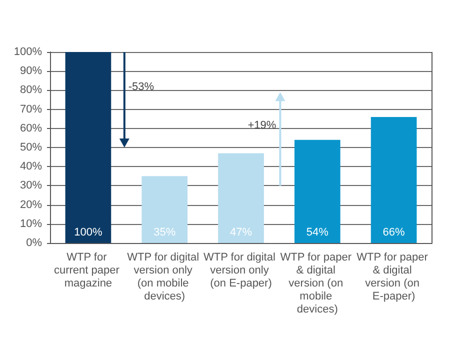 The image size is (450, 337). I want to click on x-tick-label: WTP for digital version only (on mobile devices), so click(164, 277).